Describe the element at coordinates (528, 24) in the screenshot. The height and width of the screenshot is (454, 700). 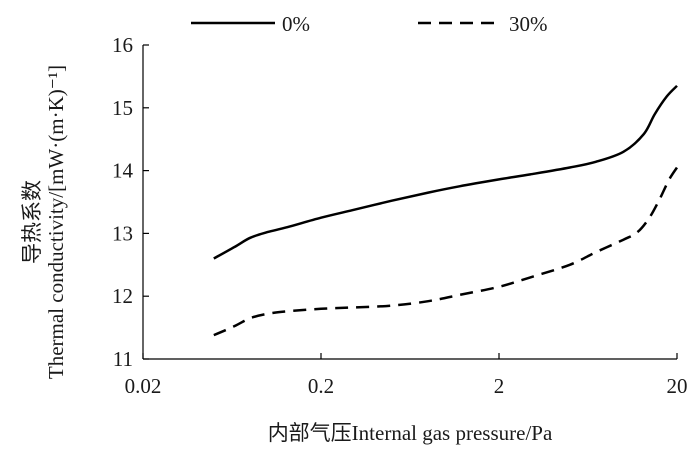
I see `legend-label-30pct: 30%` at that location.